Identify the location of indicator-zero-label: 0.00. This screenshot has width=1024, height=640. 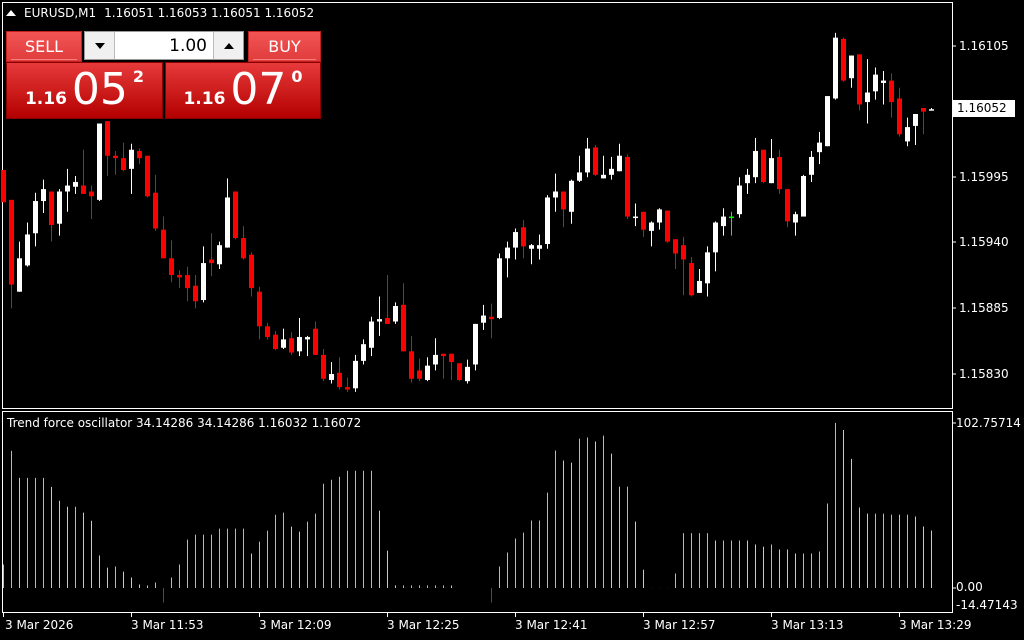
(969, 587).